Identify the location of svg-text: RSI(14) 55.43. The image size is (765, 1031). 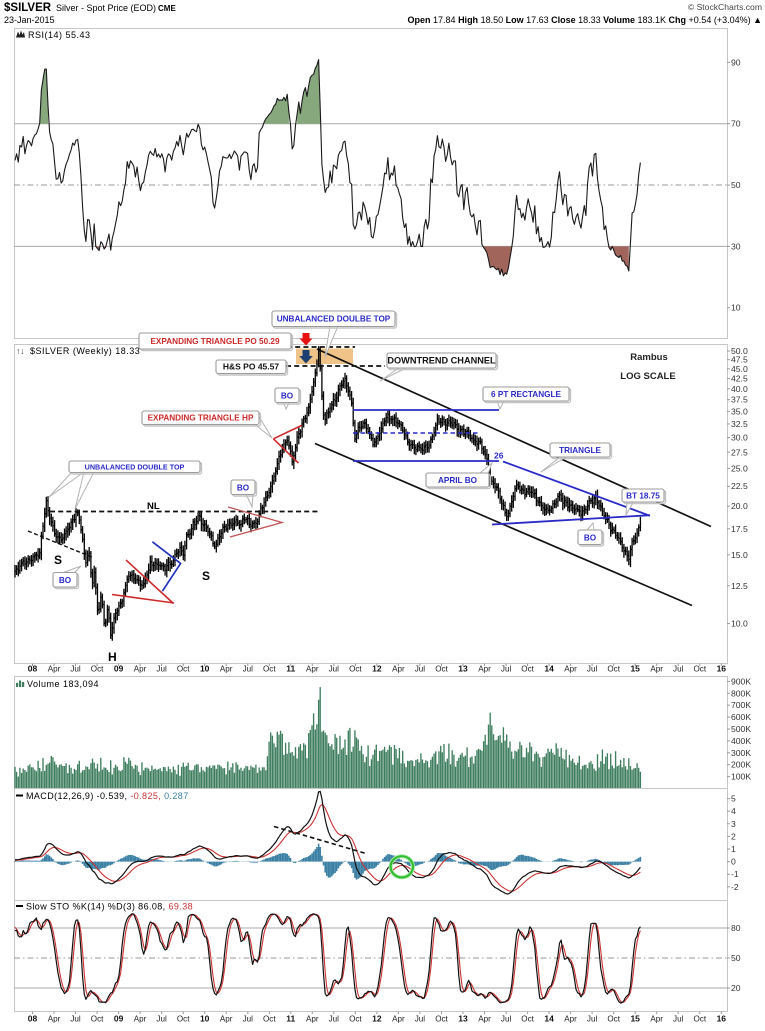
(59, 35).